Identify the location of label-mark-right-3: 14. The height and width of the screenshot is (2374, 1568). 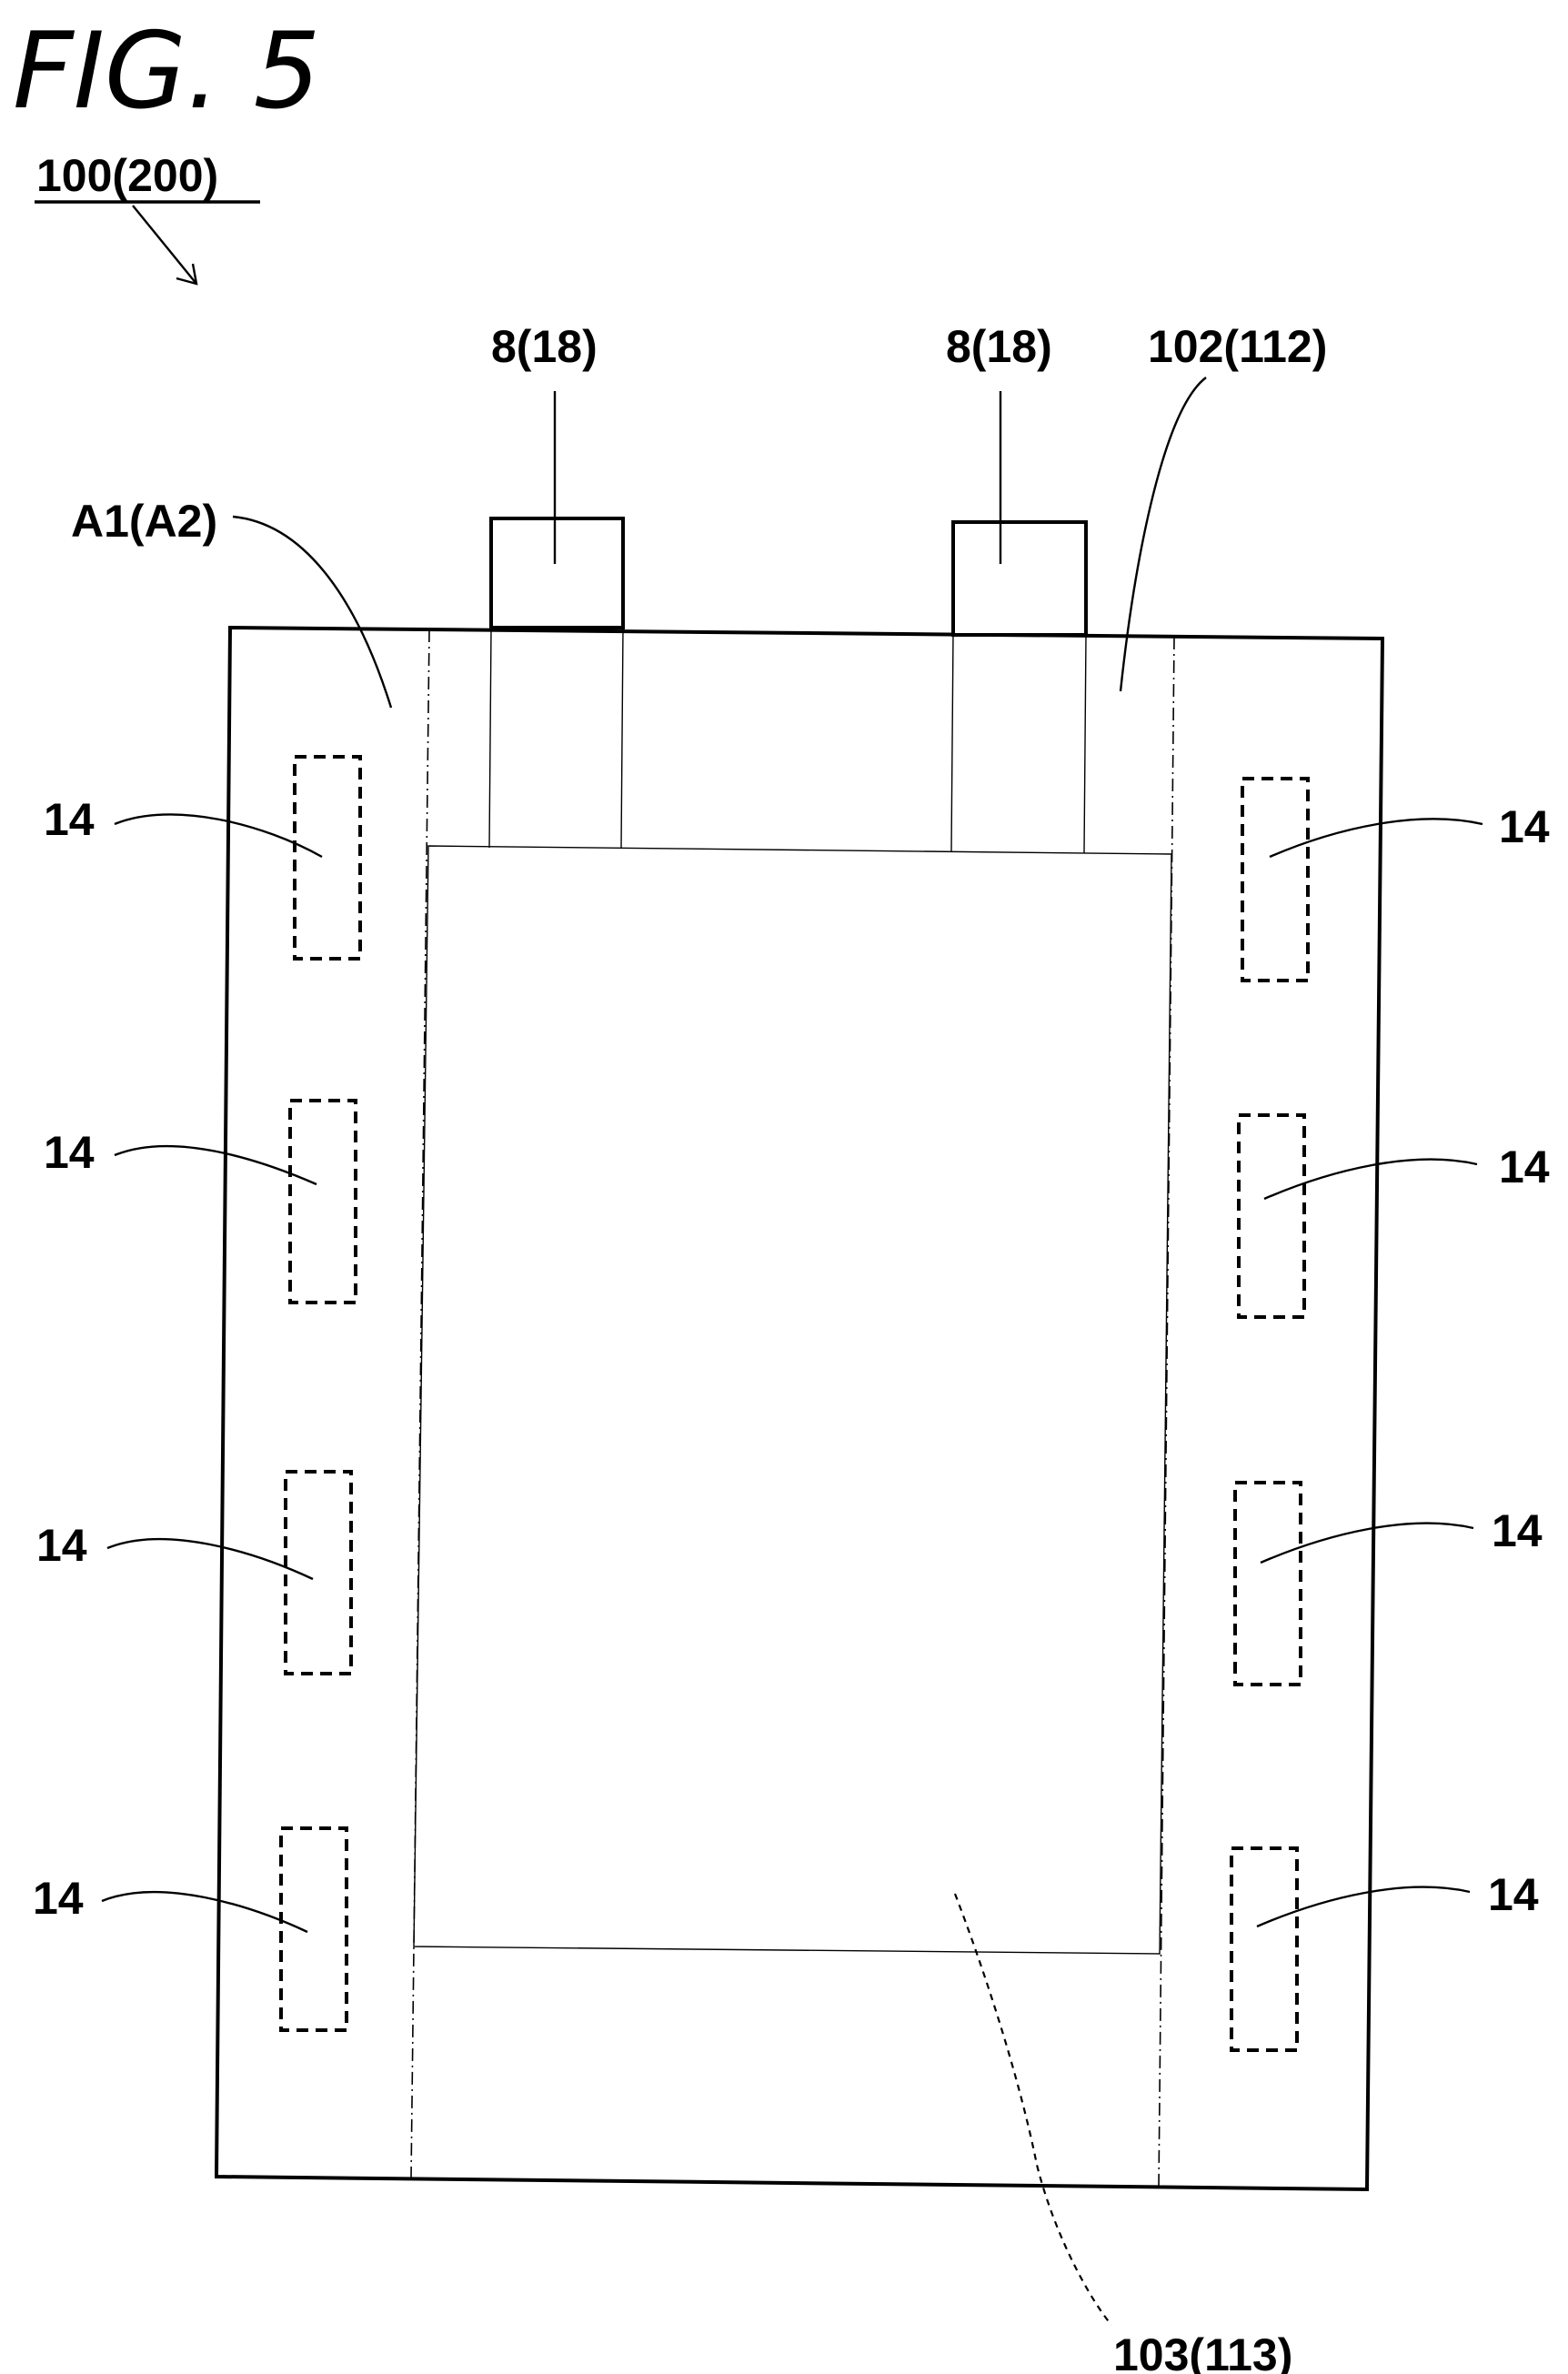
(1517, 1530).